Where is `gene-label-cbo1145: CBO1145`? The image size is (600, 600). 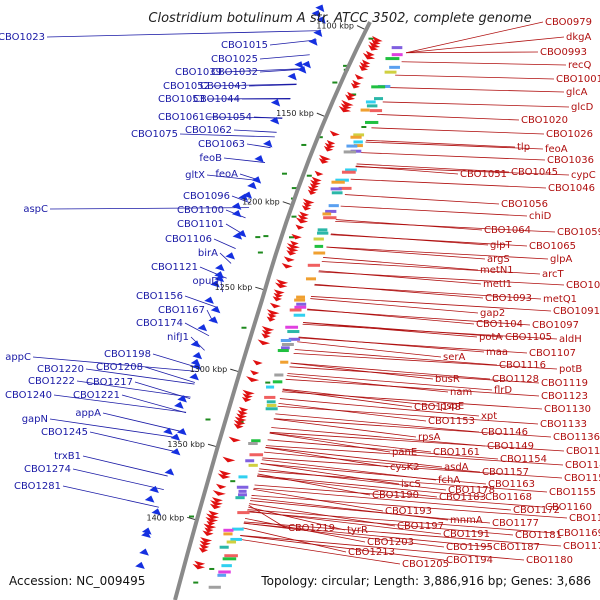 gene-label-cbo1145: CBO1145 is located at coordinates (582, 465).